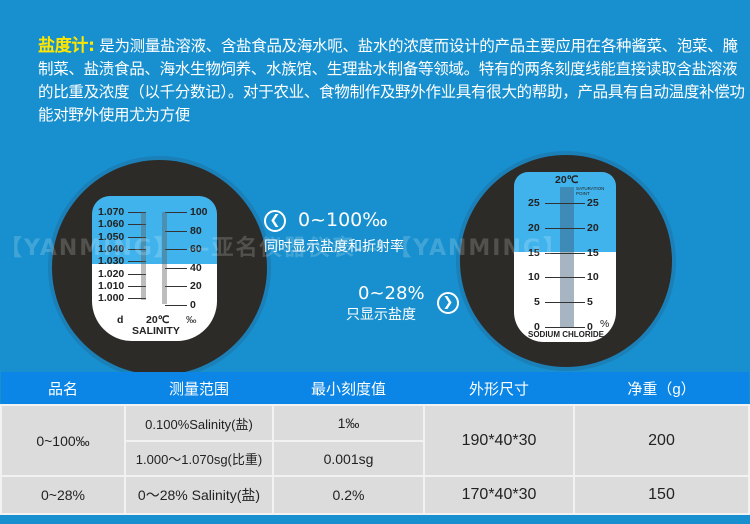 This screenshot has width=750, height=524. I want to click on right-scale-bar, so click(567, 257).